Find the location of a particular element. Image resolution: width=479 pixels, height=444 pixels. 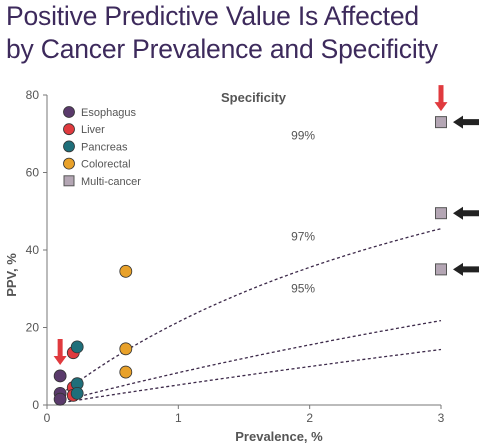

y-tick-label: 20 is located at coordinates (33, 328).